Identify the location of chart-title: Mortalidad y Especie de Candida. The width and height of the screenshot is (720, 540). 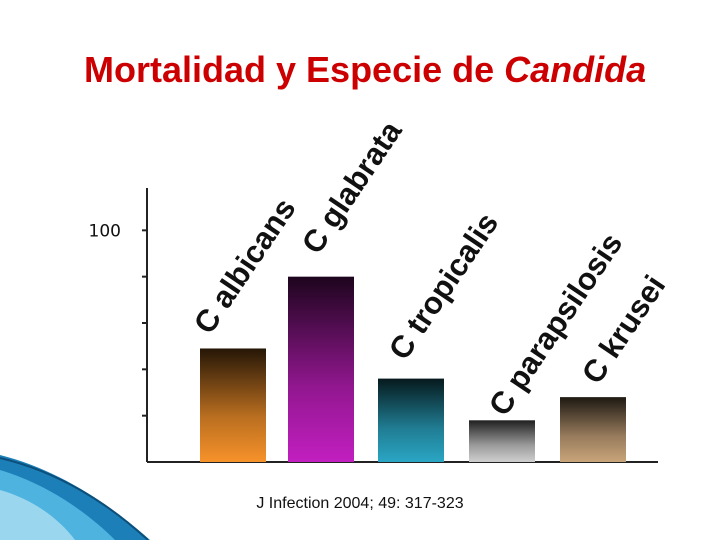
(365, 69).